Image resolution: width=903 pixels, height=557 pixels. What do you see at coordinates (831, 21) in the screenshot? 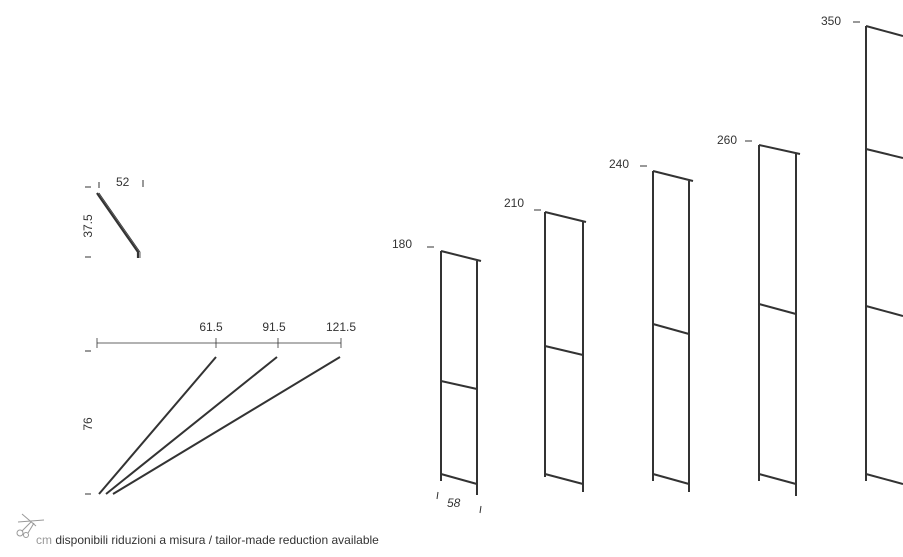
I see `frame-height-label-350: 350` at bounding box center [831, 21].